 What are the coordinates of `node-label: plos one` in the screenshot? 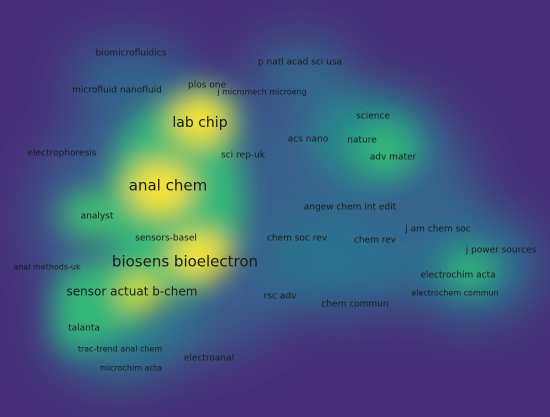 It's located at (207, 86).